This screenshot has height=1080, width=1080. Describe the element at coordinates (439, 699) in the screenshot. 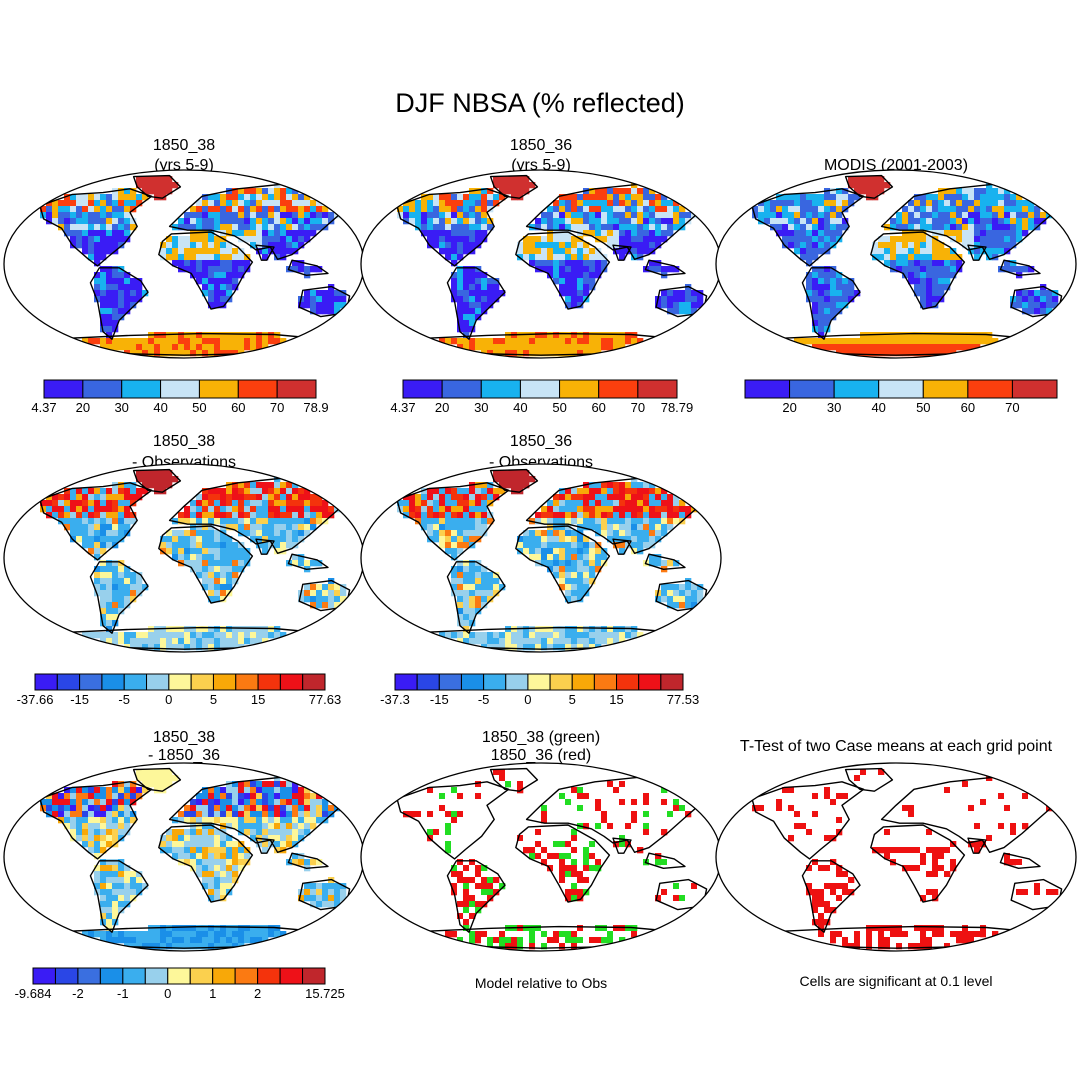

I see `colorbar-label: -15` at that location.